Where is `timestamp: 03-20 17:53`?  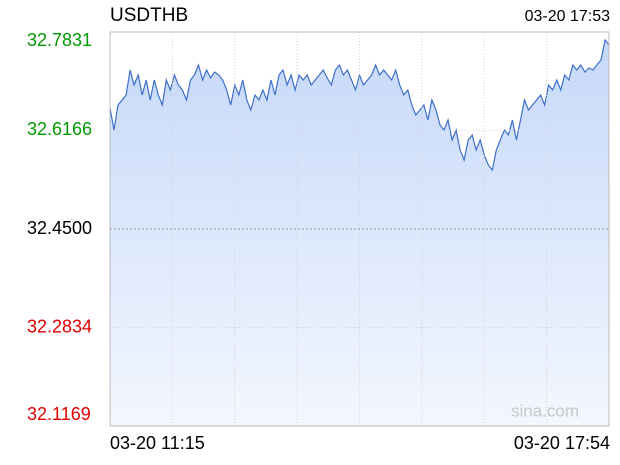
timestamp: 03-20 17:53 is located at coordinates (568, 16).